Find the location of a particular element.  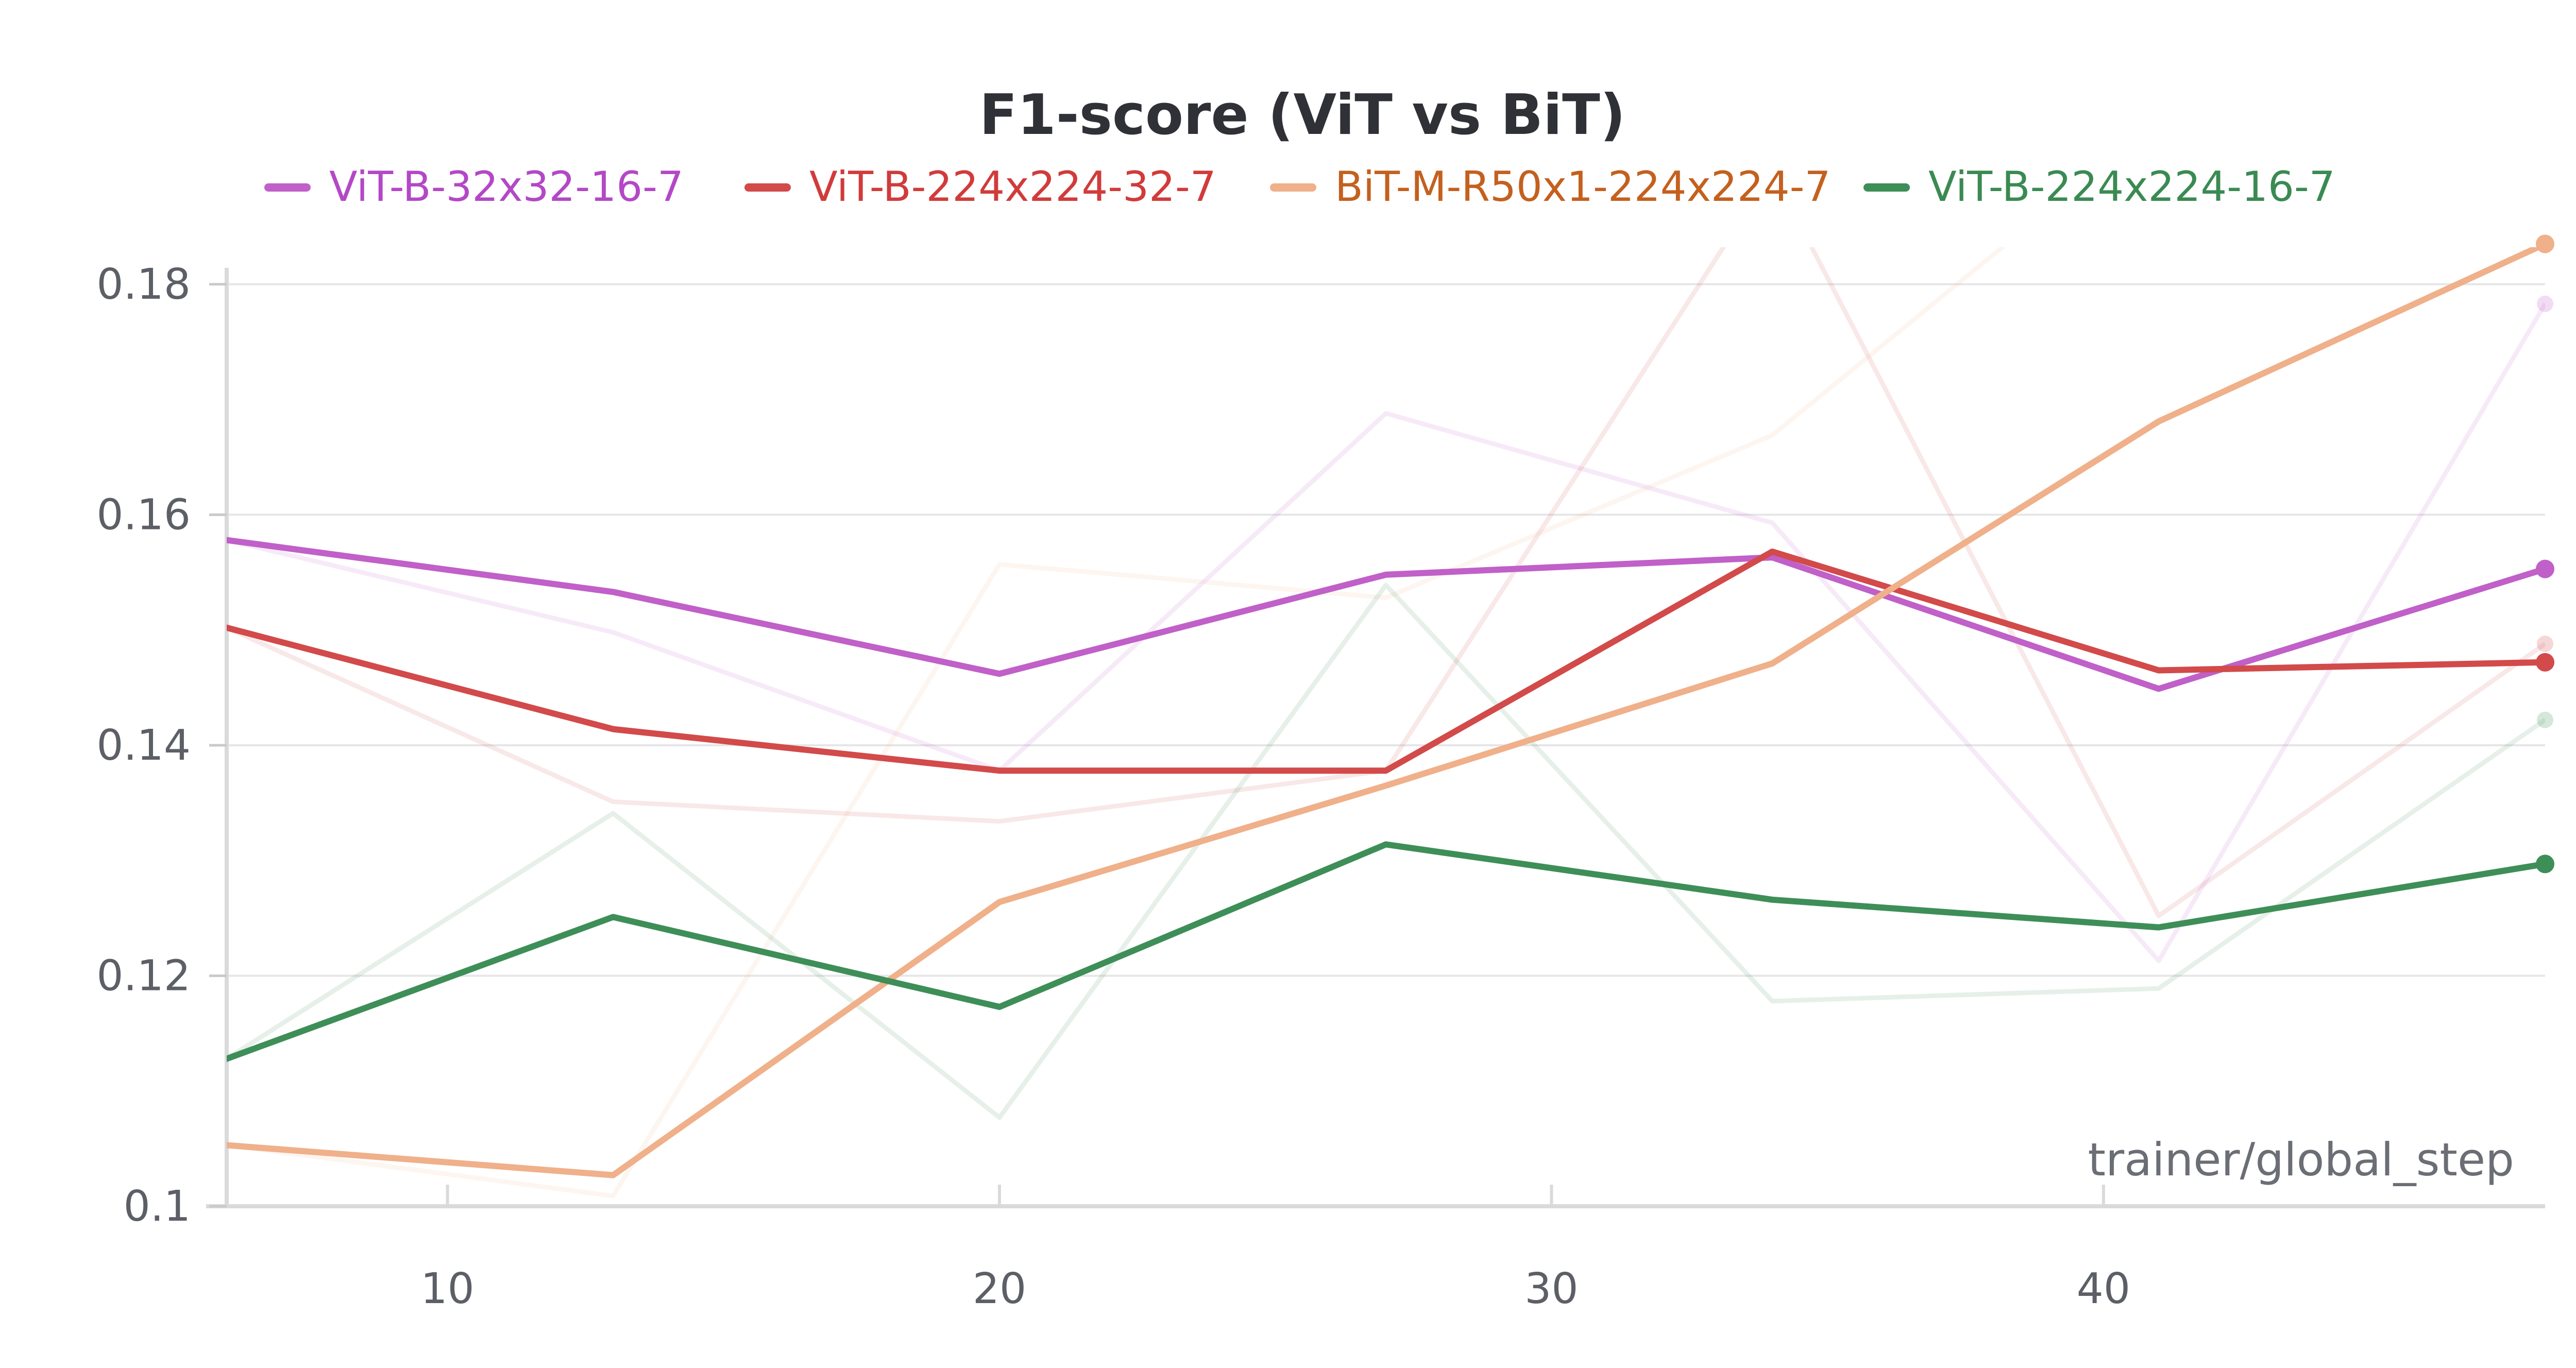

x-tick-label: 10 is located at coordinates (447, 1288).